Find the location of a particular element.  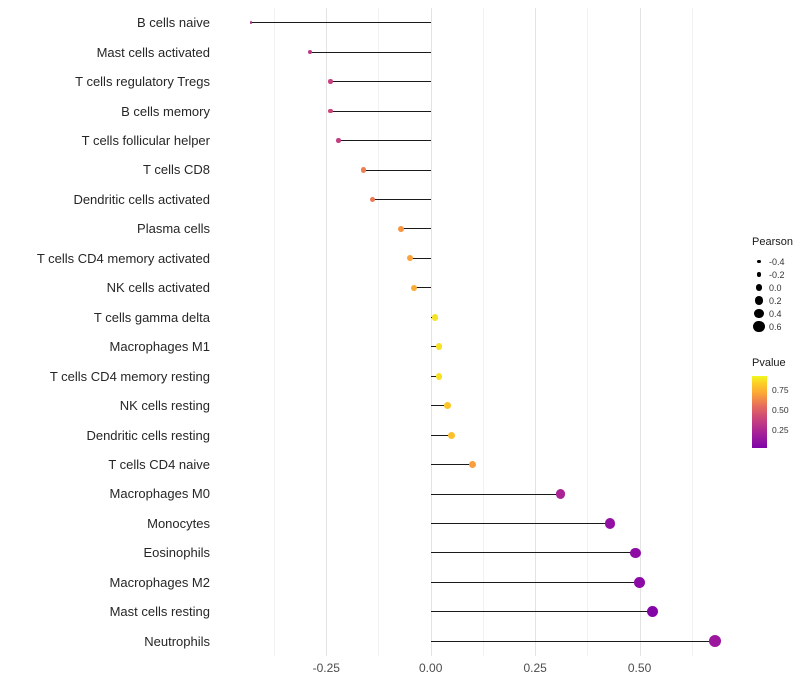

size-legend-label: 0.0 is located at coordinates (775, 287).